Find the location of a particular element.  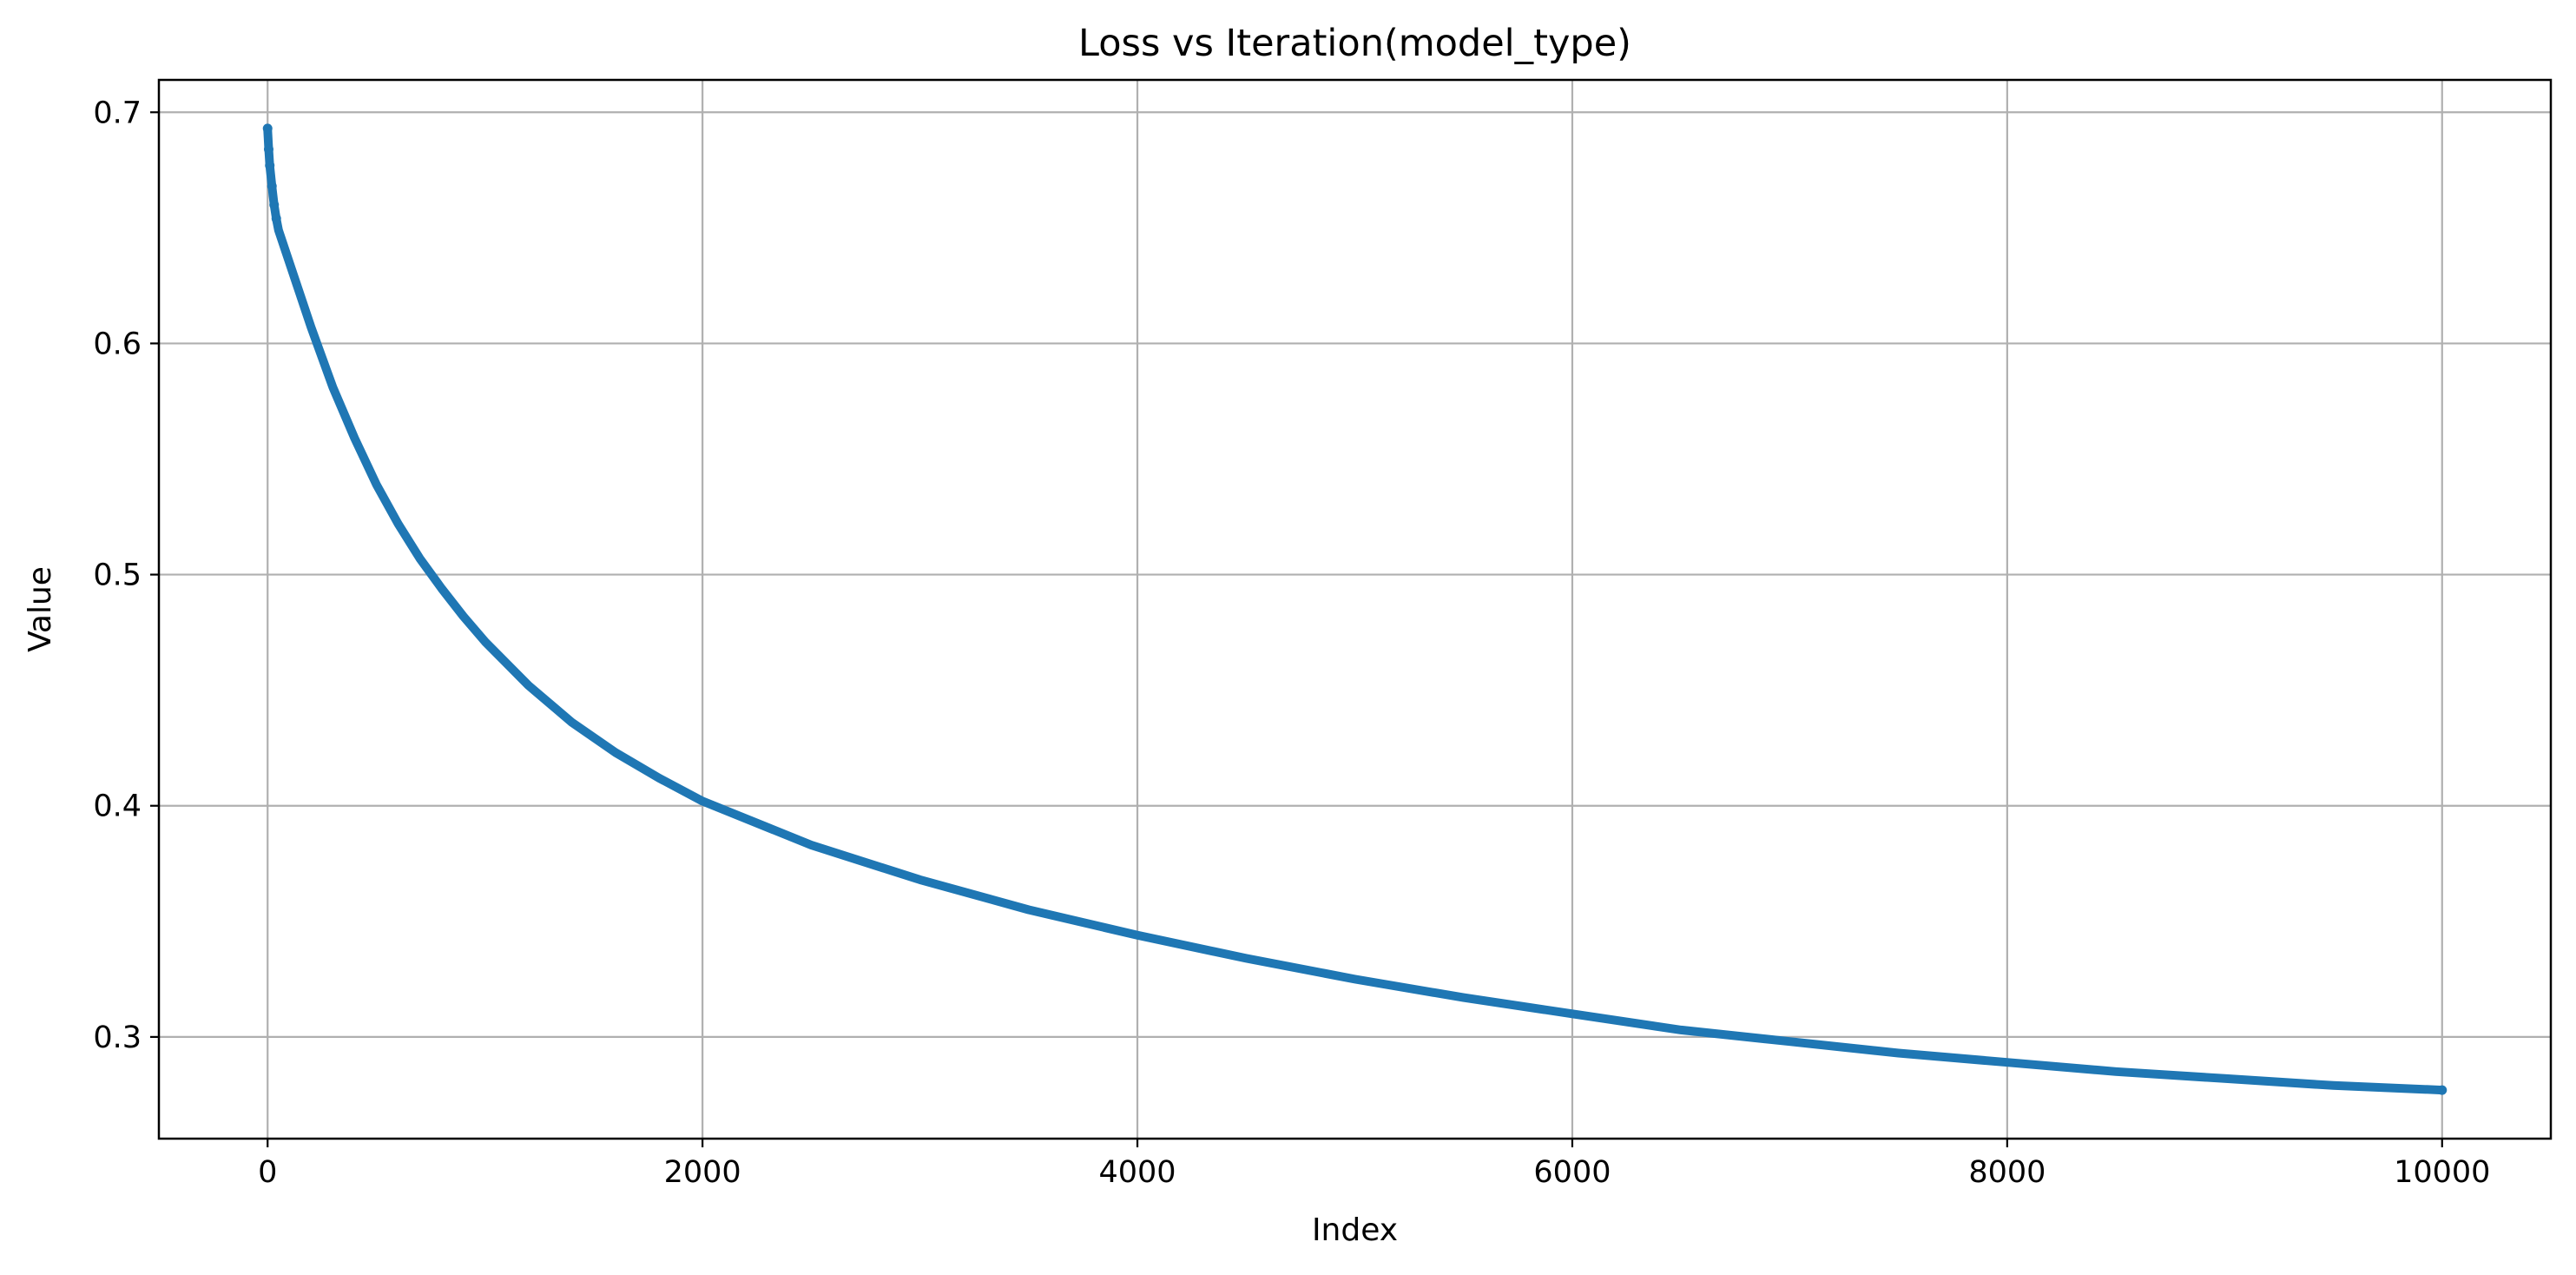

x-tick-label: 6000 is located at coordinates (1572, 1172).